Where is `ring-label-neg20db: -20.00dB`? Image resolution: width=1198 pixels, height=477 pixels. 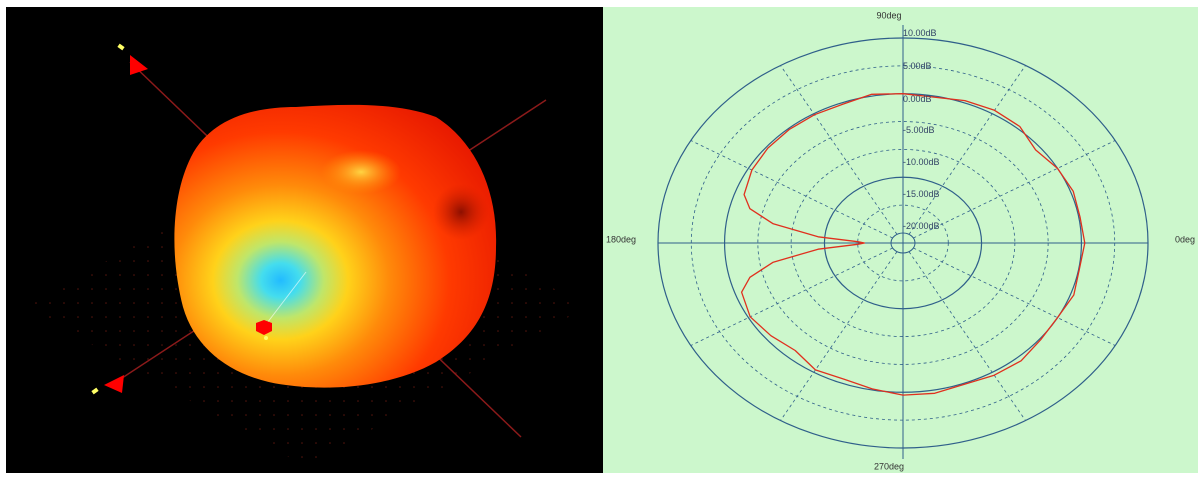 ring-label-neg20db: -20.00dB is located at coordinates (921, 226).